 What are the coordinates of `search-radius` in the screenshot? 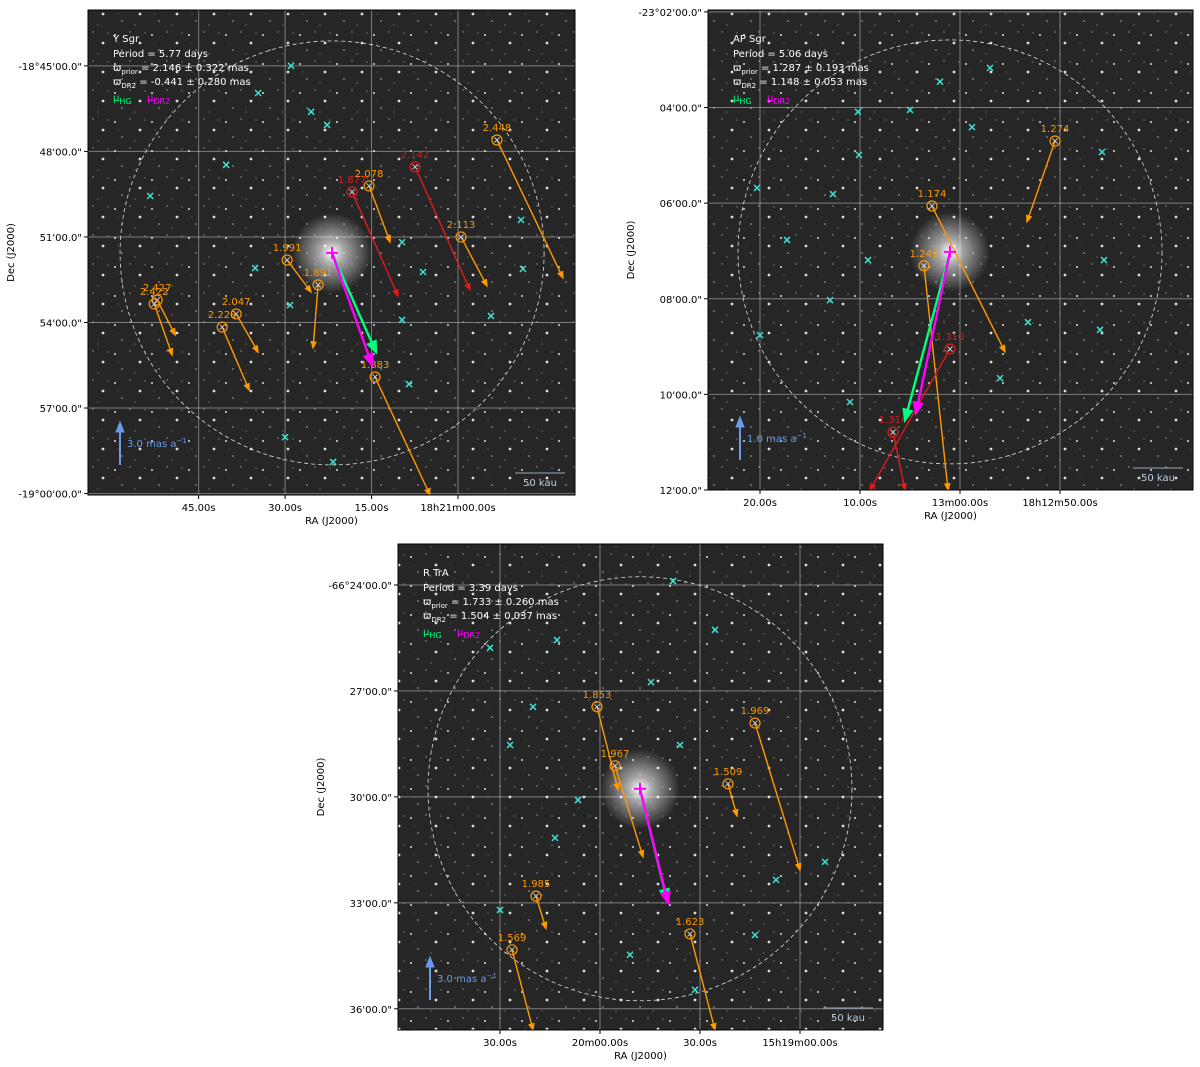 It's located at (950, 252).